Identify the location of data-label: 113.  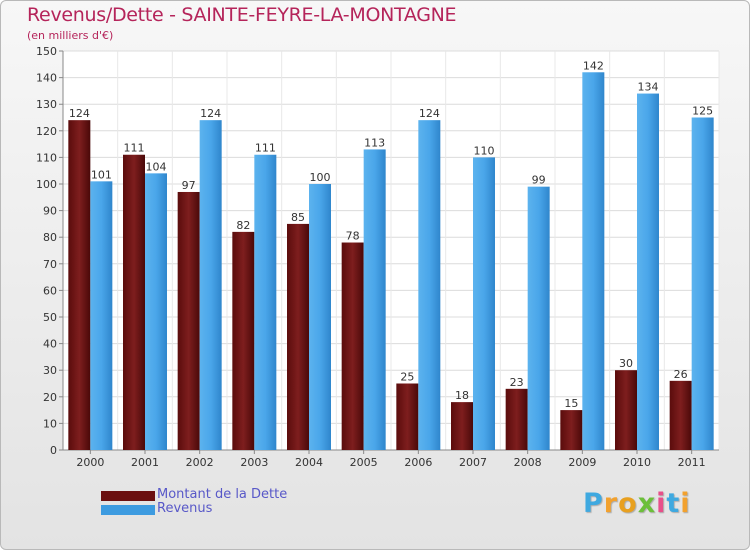
(374, 142).